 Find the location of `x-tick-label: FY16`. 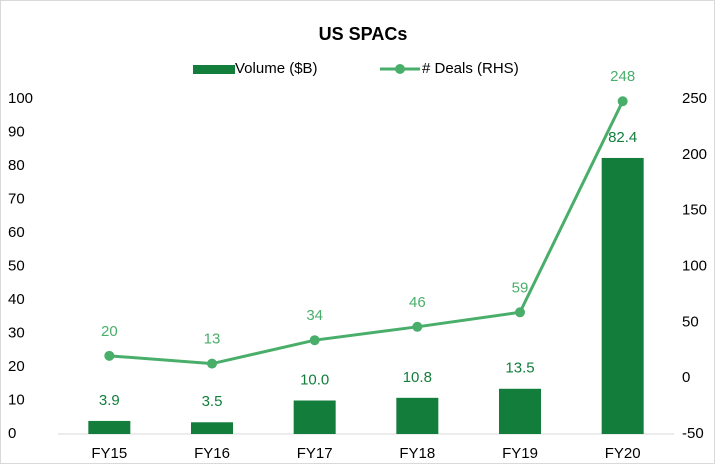

x-tick-label: FY16 is located at coordinates (212, 453).